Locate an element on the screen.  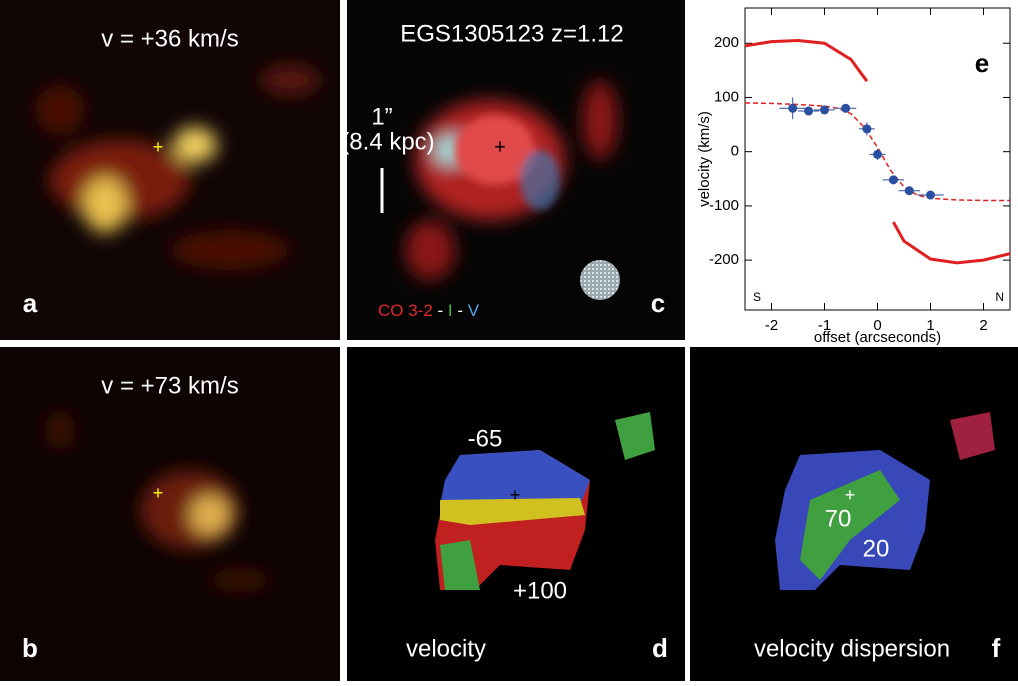
panel-letter: a is located at coordinates (30, 303).